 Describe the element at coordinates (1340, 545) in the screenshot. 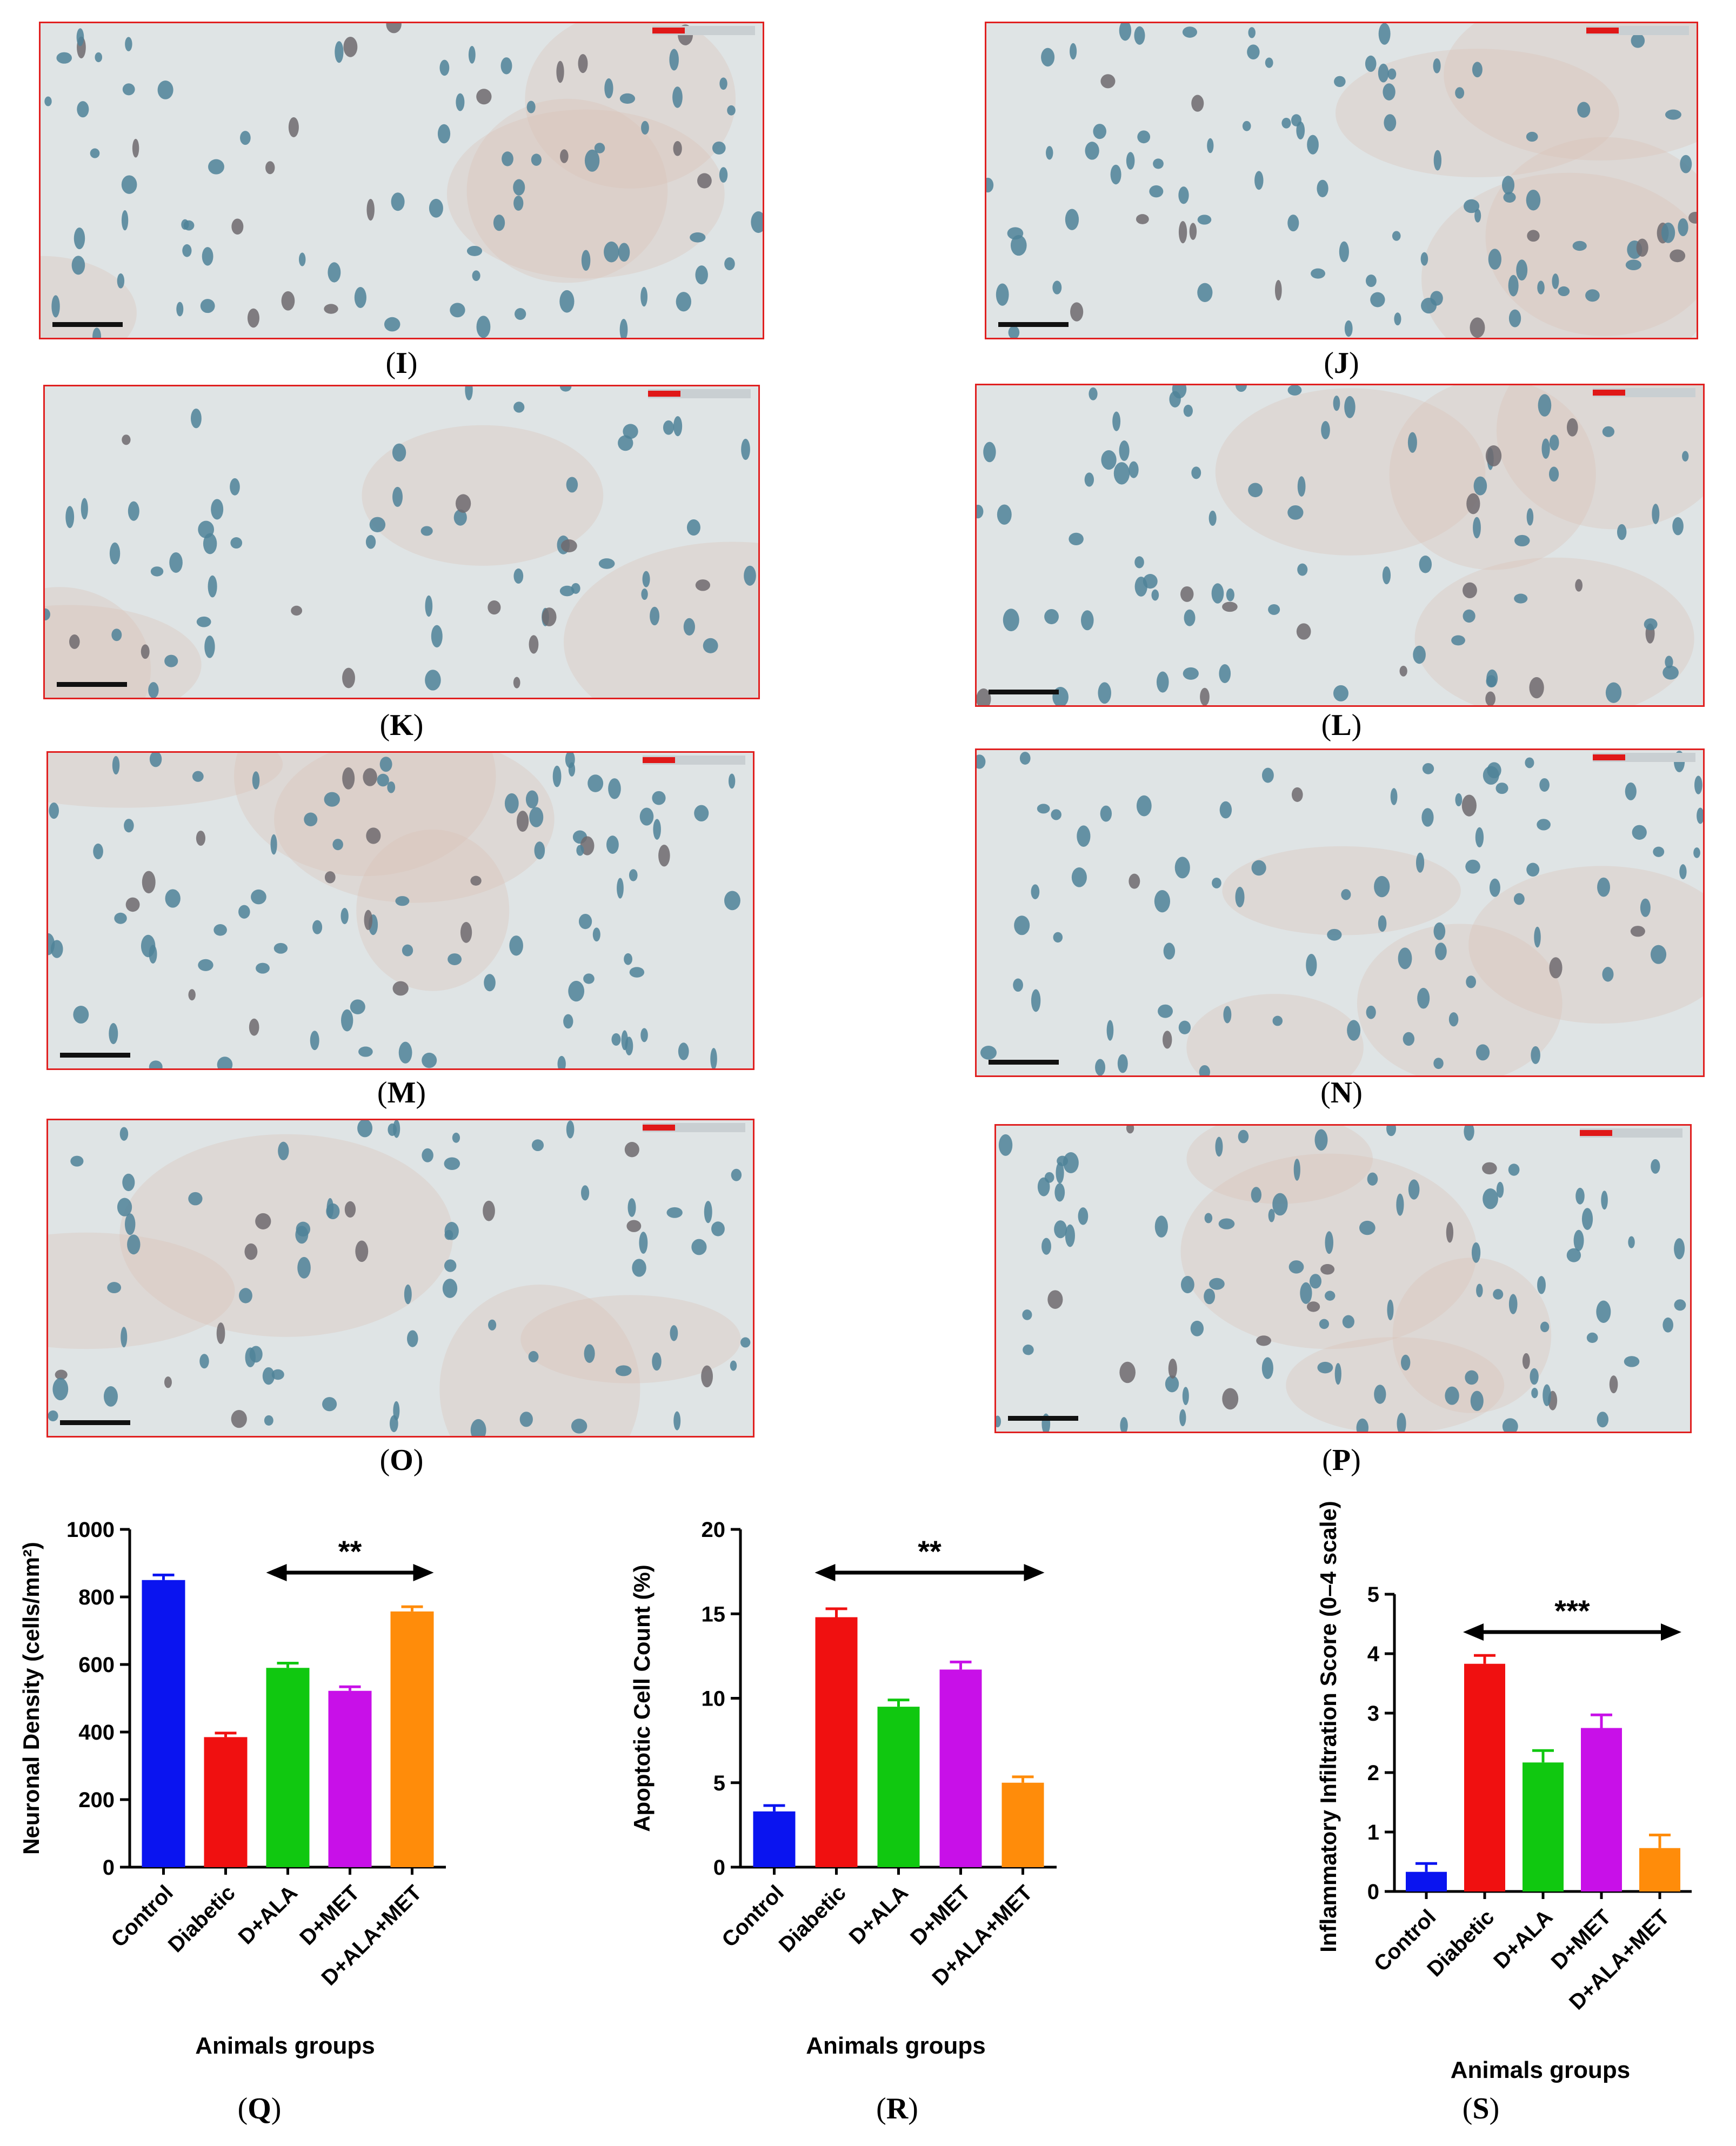

I see `micrograph-panel-l` at that location.